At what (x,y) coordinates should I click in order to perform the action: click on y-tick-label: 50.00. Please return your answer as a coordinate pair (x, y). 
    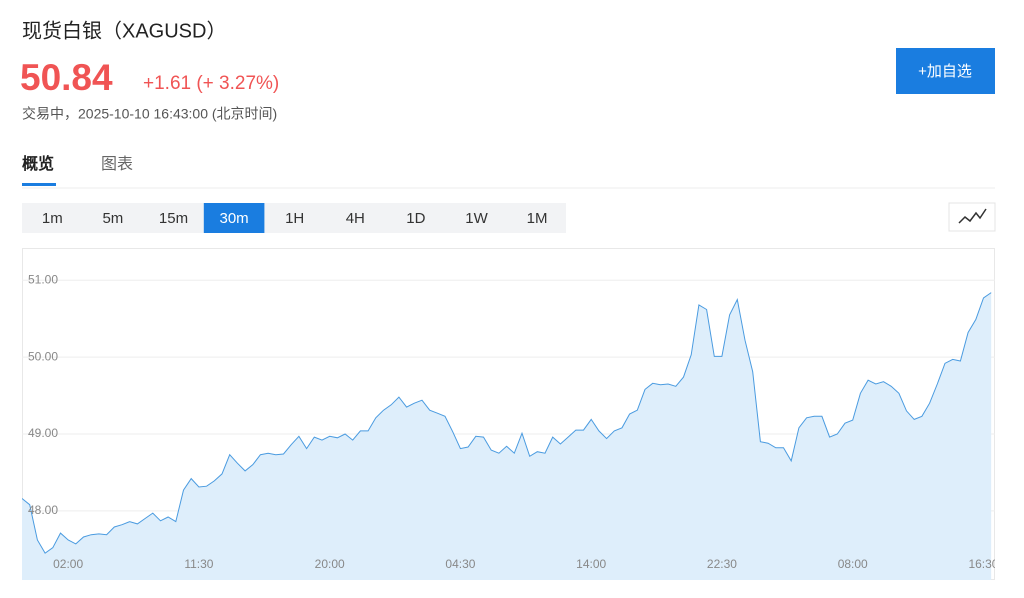
    Looking at the image, I should click on (43, 356).